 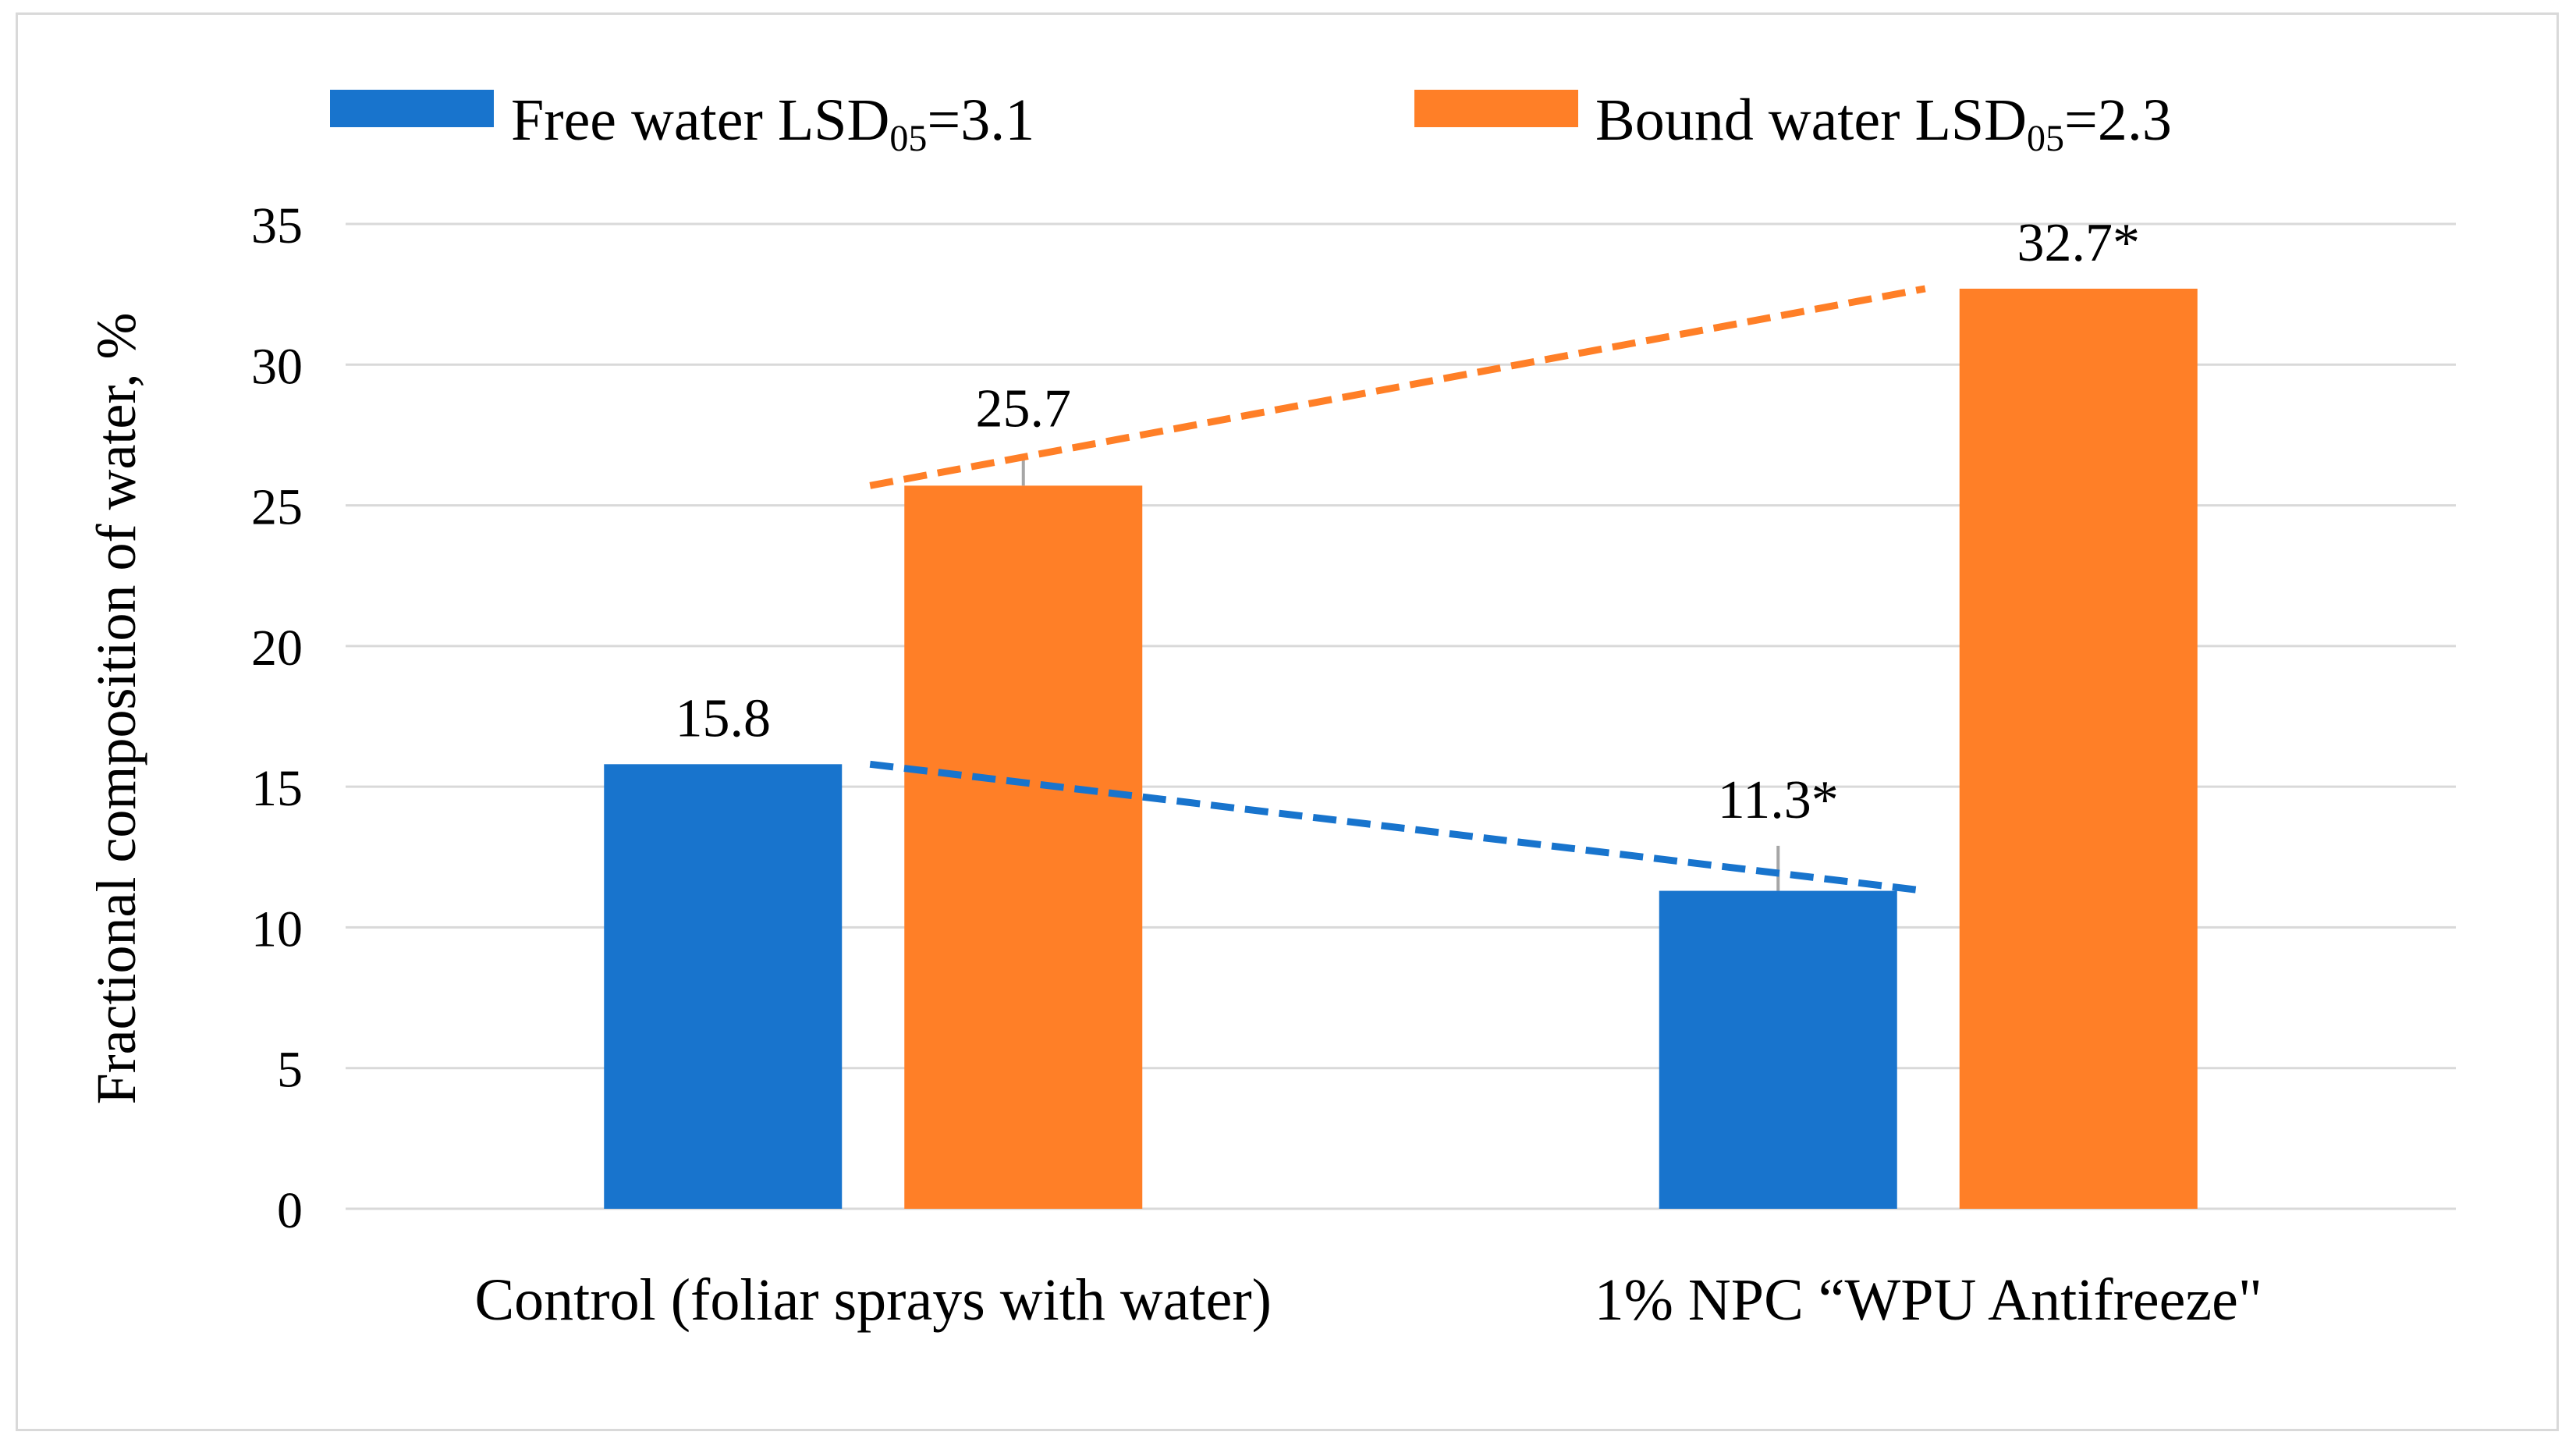 I want to click on legend-label-suffix: =2.3, so click(x=2118, y=120).